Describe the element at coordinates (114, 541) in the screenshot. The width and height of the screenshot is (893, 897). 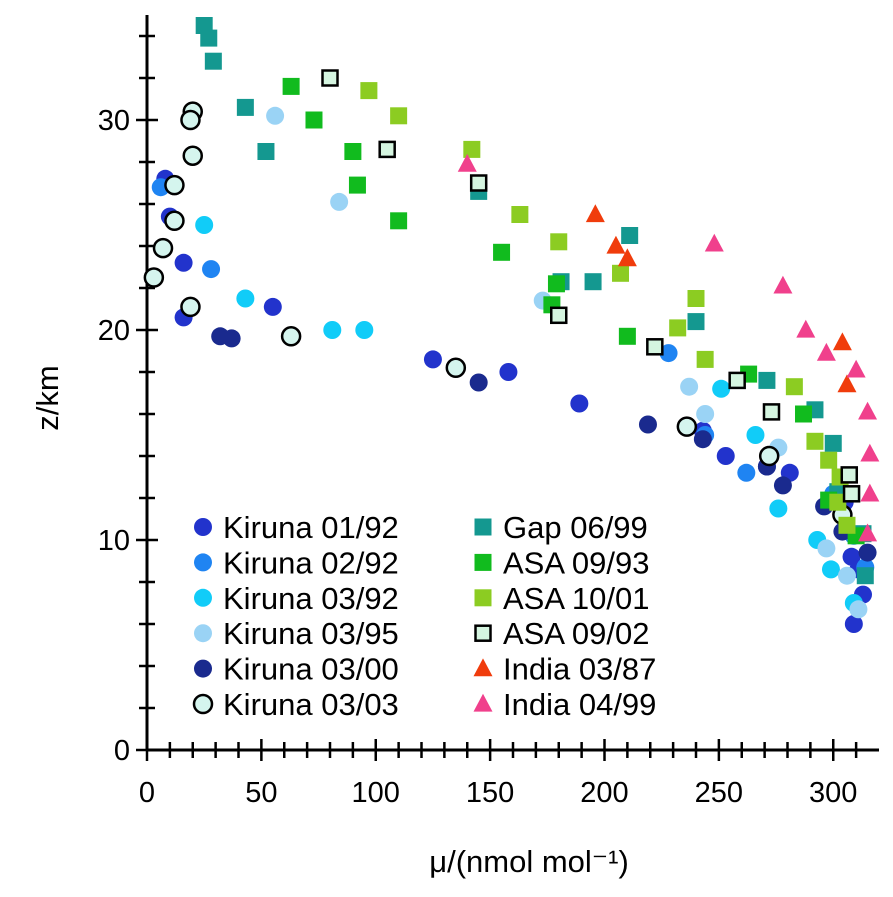
I see `y-tick-label: 10` at that location.